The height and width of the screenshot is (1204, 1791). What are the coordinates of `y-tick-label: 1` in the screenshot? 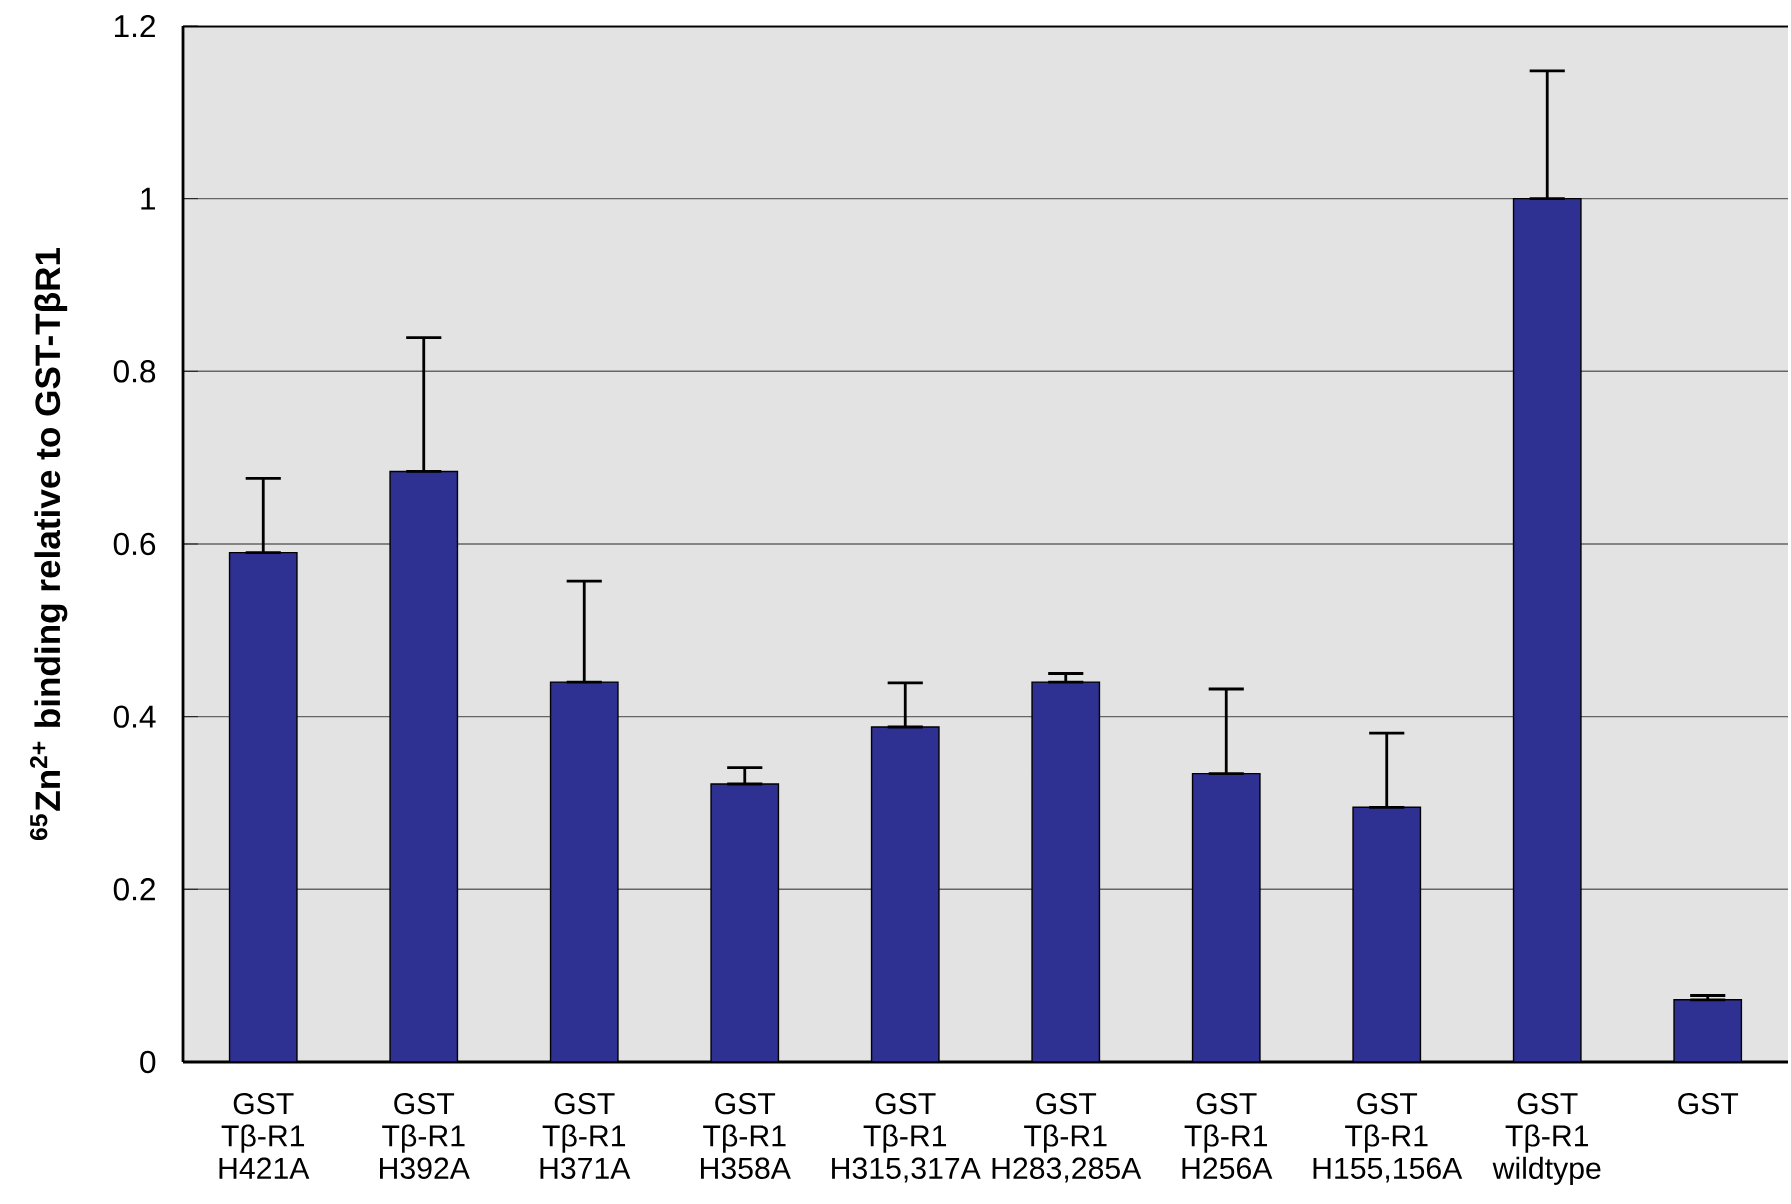 It's located at (148, 198).